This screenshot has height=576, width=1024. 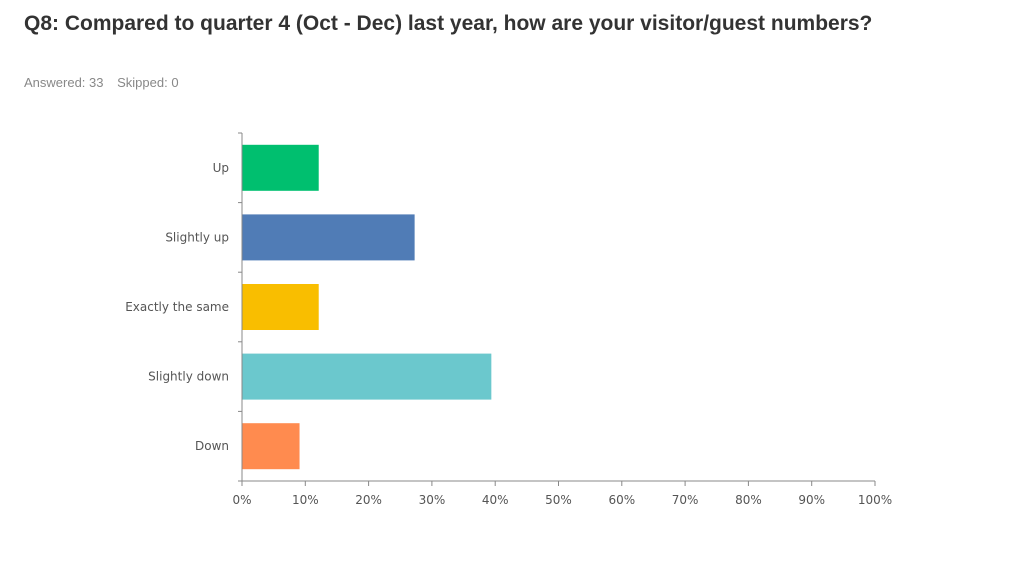 What do you see at coordinates (685, 500) in the screenshot?
I see `x-tick-label: 70%` at bounding box center [685, 500].